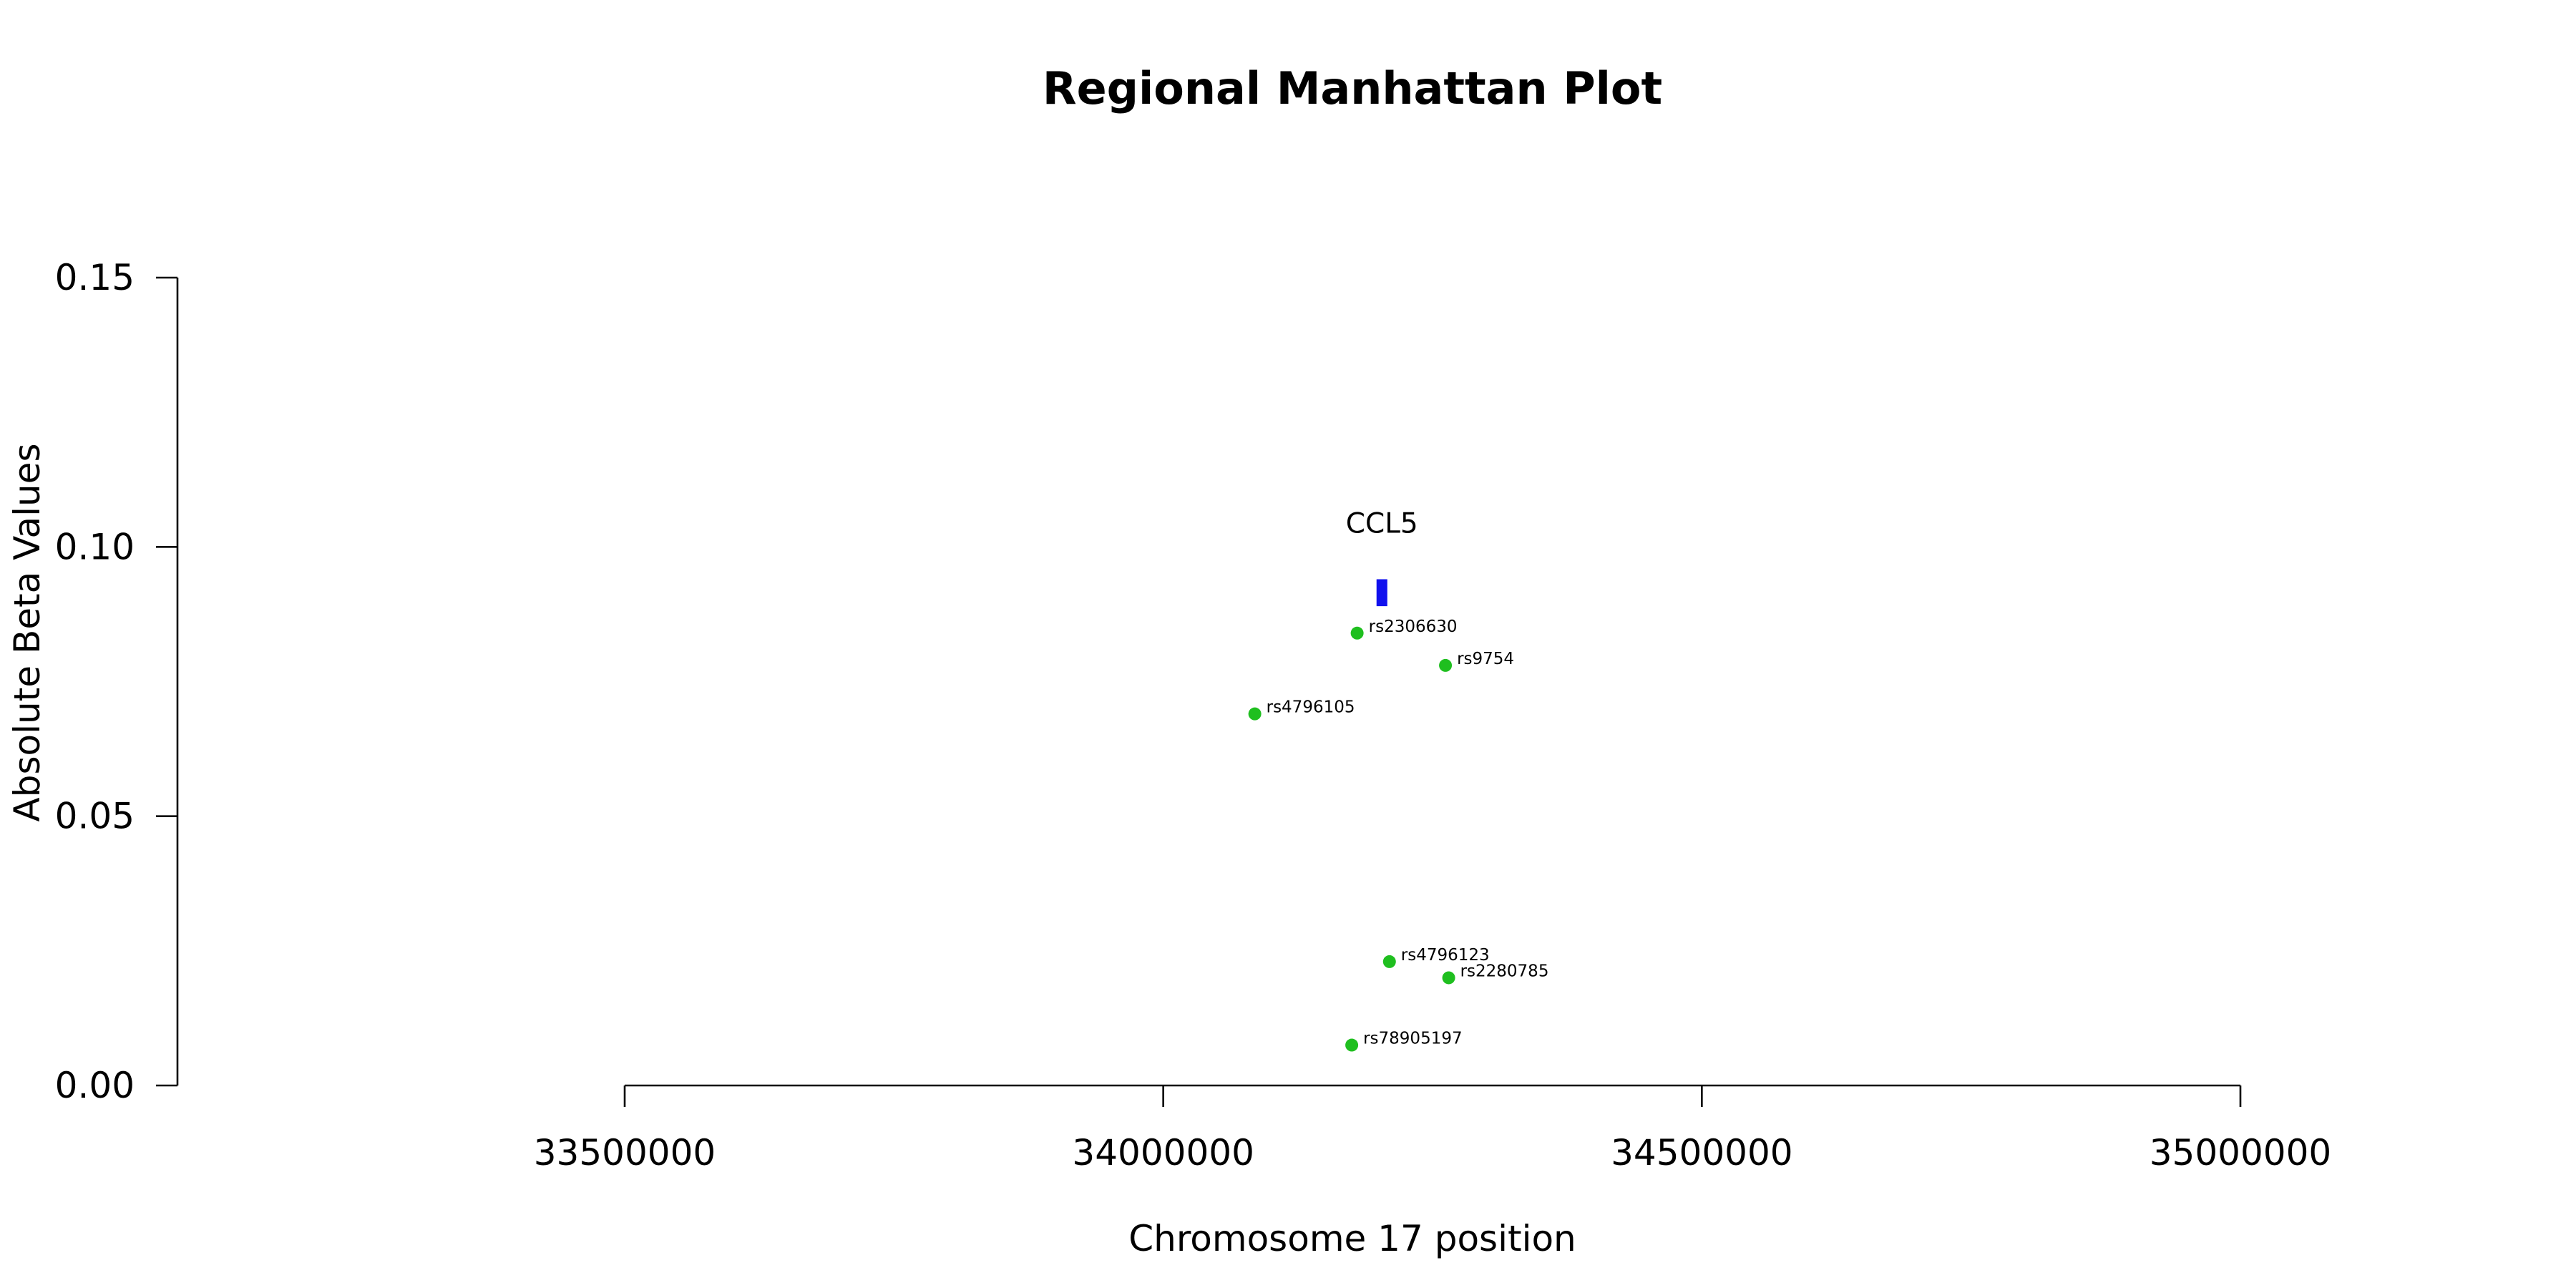 The width and height of the screenshot is (2576, 1288). What do you see at coordinates (1413, 1039) in the screenshot?
I see `snp-label: rs78905197` at bounding box center [1413, 1039].